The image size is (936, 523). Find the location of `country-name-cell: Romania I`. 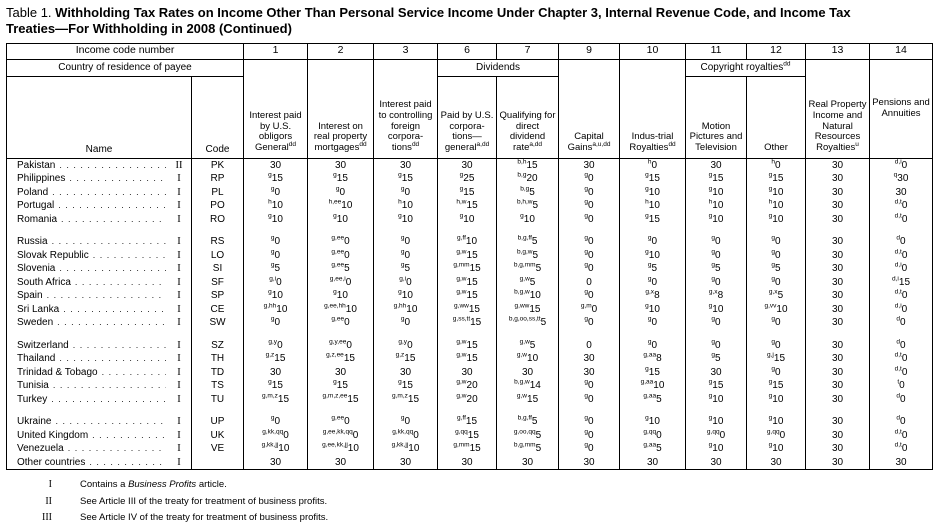

country-name-cell: Romania I is located at coordinates (99, 219).